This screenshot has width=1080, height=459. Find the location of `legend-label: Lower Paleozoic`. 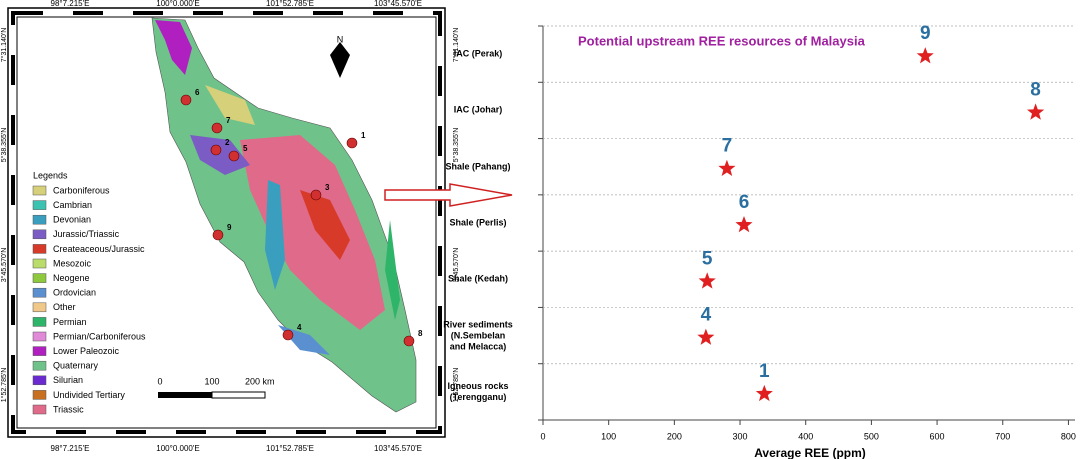

legend-label: Lower Paleozoic is located at coordinates (86, 351).